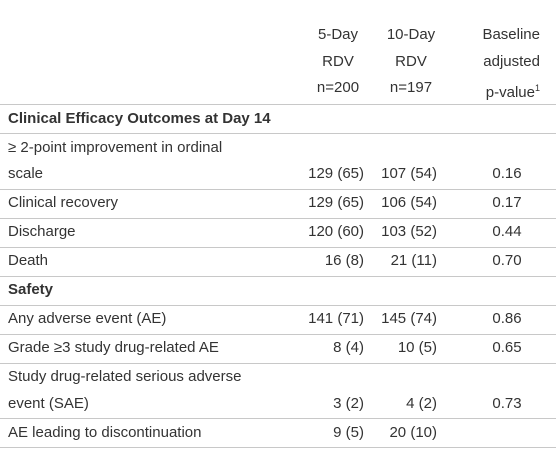 Image resolution: width=556 pixels, height=454 pixels. I want to click on row-label: scale, so click(26, 173).